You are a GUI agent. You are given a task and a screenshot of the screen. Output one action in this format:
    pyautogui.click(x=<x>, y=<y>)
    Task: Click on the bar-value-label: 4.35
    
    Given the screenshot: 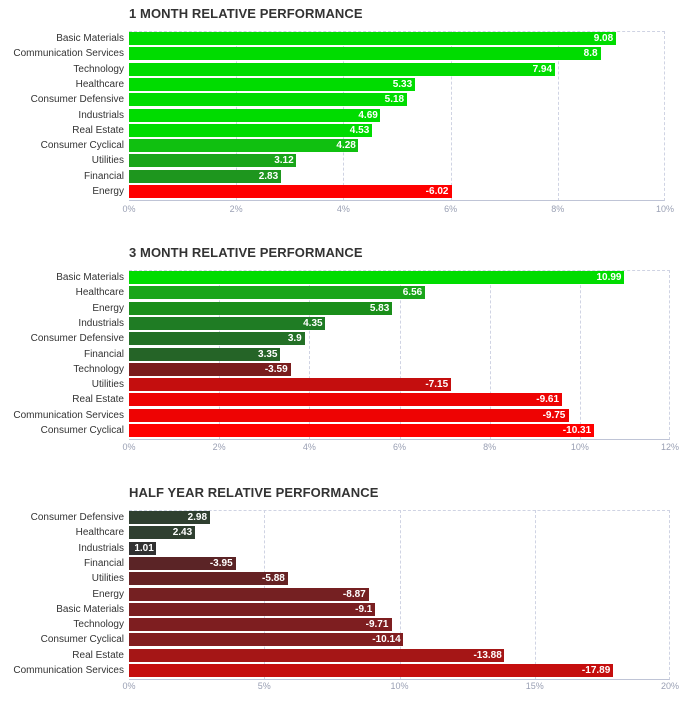 What is the action you would take?
    pyautogui.click(x=313, y=323)
    